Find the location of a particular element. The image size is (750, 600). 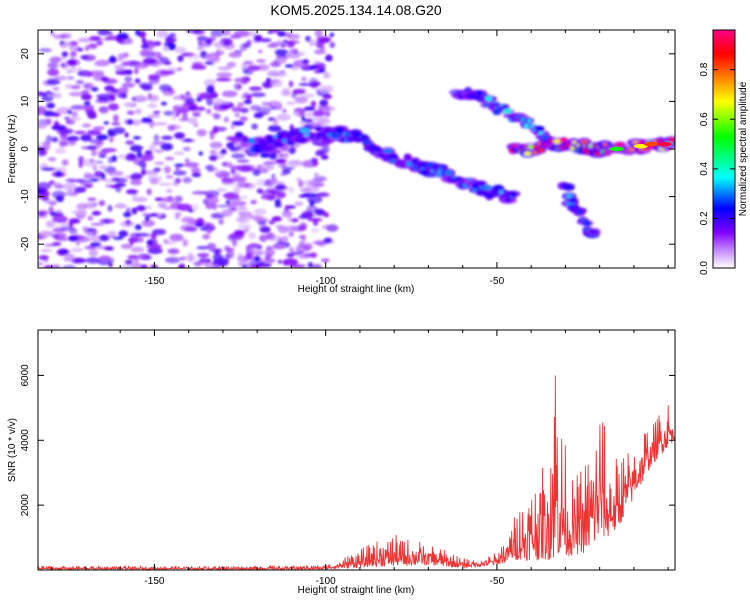

spectrogram-x-axis-label: Height of straight line (km) is located at coordinates (356, 289).